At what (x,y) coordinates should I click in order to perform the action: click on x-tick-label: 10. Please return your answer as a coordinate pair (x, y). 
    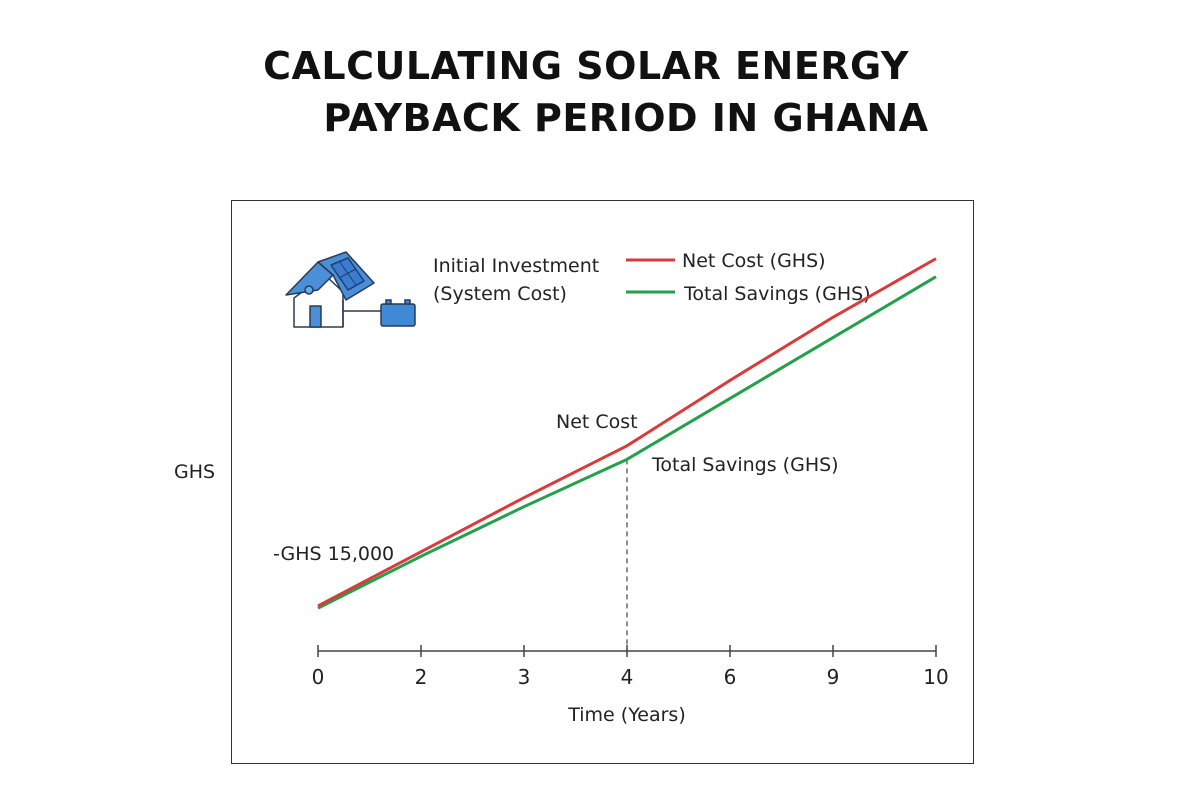
    Looking at the image, I should click on (935, 677).